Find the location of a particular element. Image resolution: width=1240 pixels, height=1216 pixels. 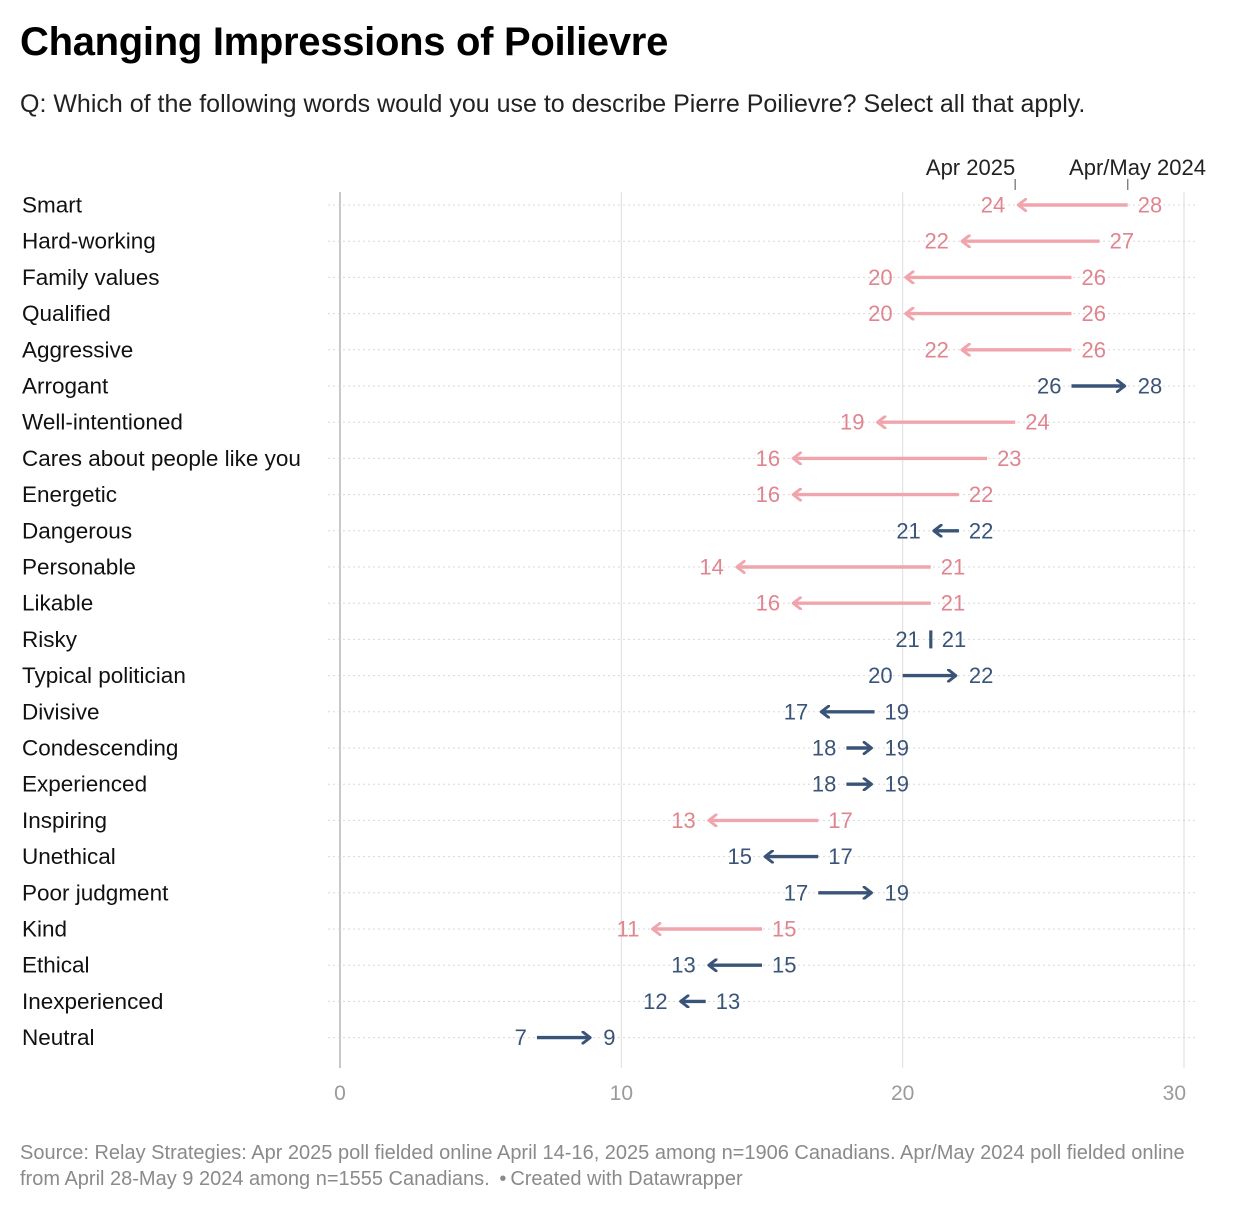

legend-label-2024: Apr/May 2024 is located at coordinates (1137, 167).